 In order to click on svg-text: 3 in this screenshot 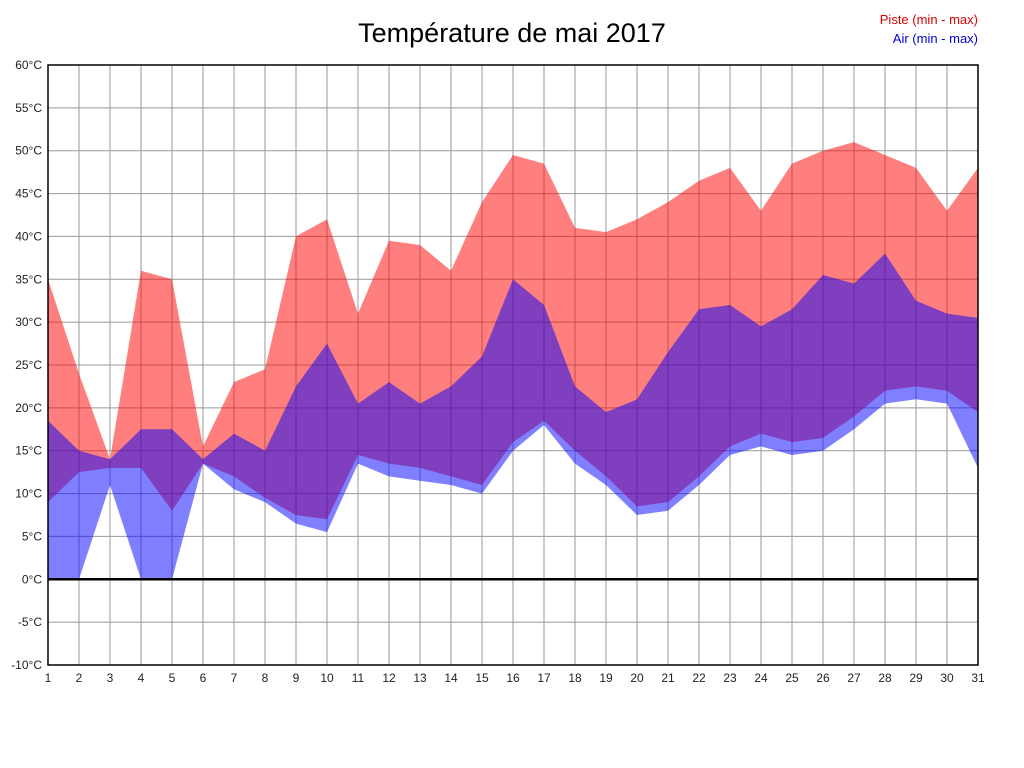, I will do `click(110, 678)`.